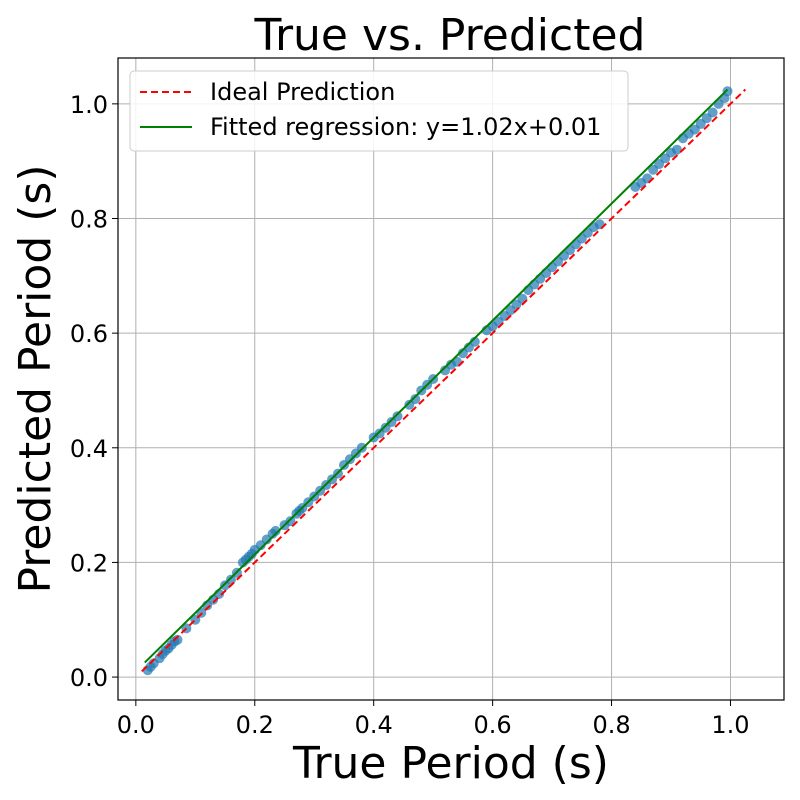 The width and height of the screenshot is (800, 800). I want to click on x-tick-label: 0.4, so click(374, 725).